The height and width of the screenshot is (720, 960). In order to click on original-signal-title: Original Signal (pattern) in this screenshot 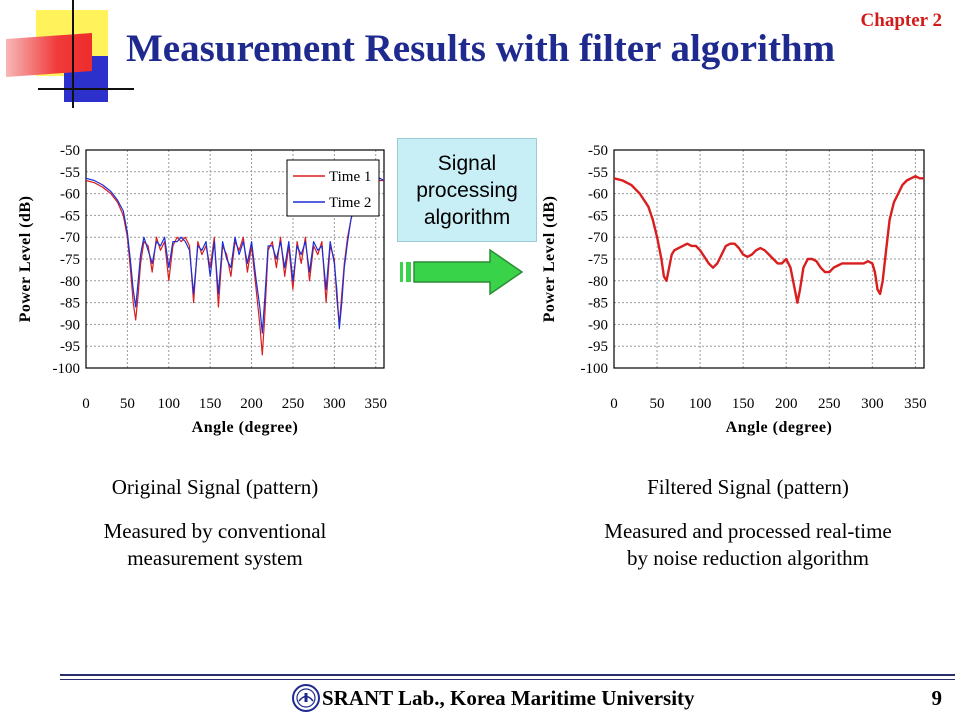, I will do `click(215, 487)`.